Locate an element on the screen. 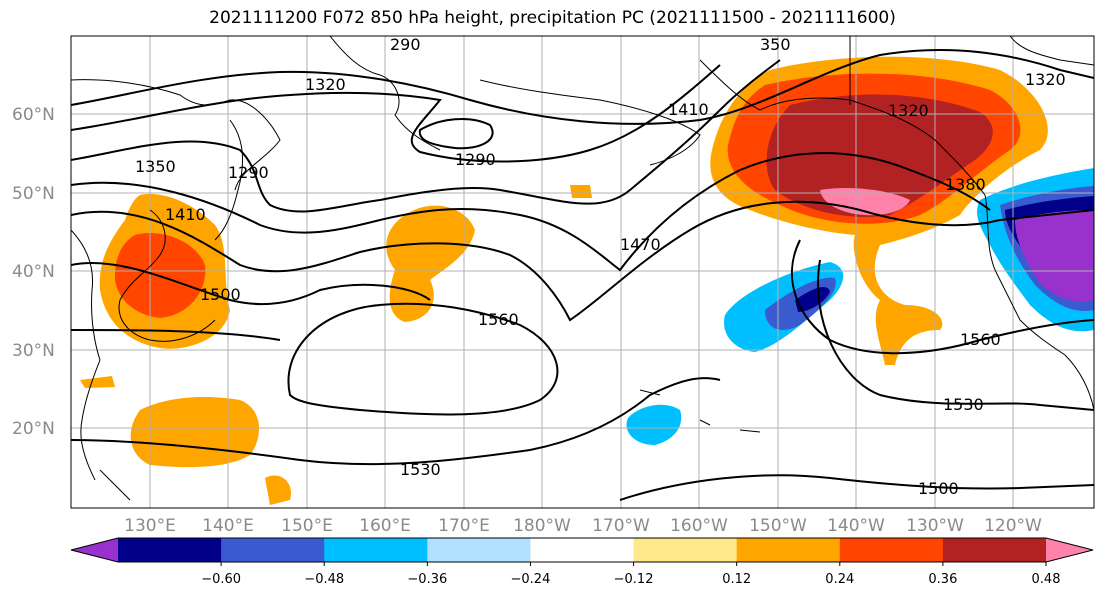 Image resolution: width=1105 pixels, height=601 pixels. lat-label-50n: 50°N is located at coordinates (33, 194).